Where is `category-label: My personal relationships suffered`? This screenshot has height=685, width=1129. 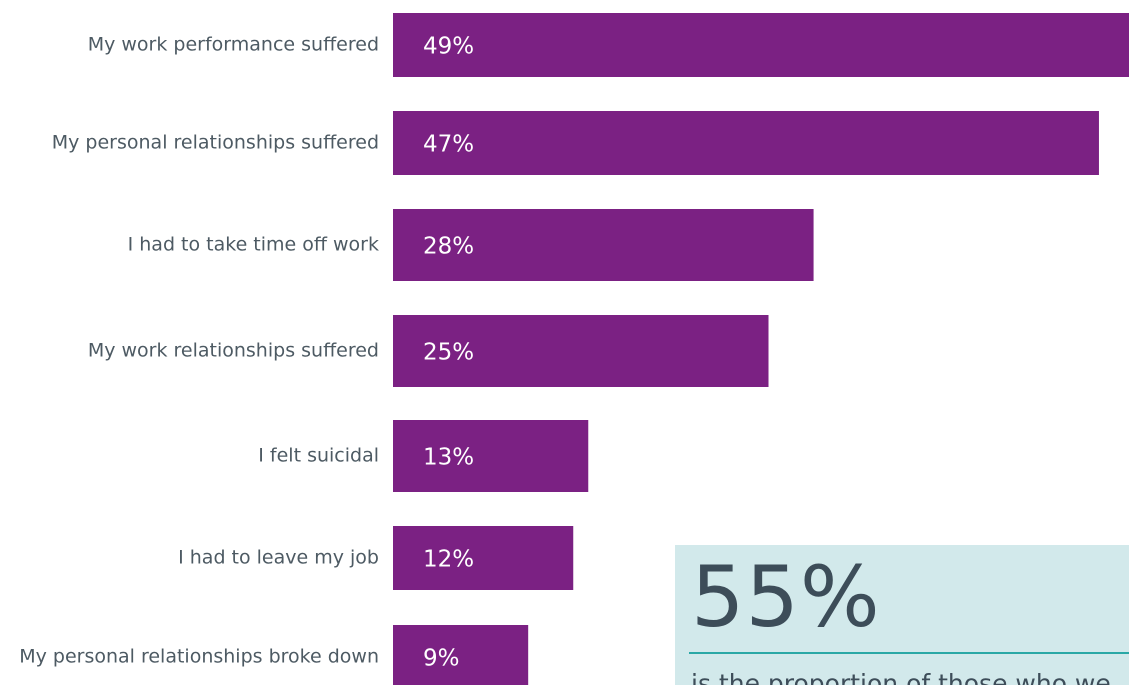 category-label: My personal relationships suffered is located at coordinates (215, 143).